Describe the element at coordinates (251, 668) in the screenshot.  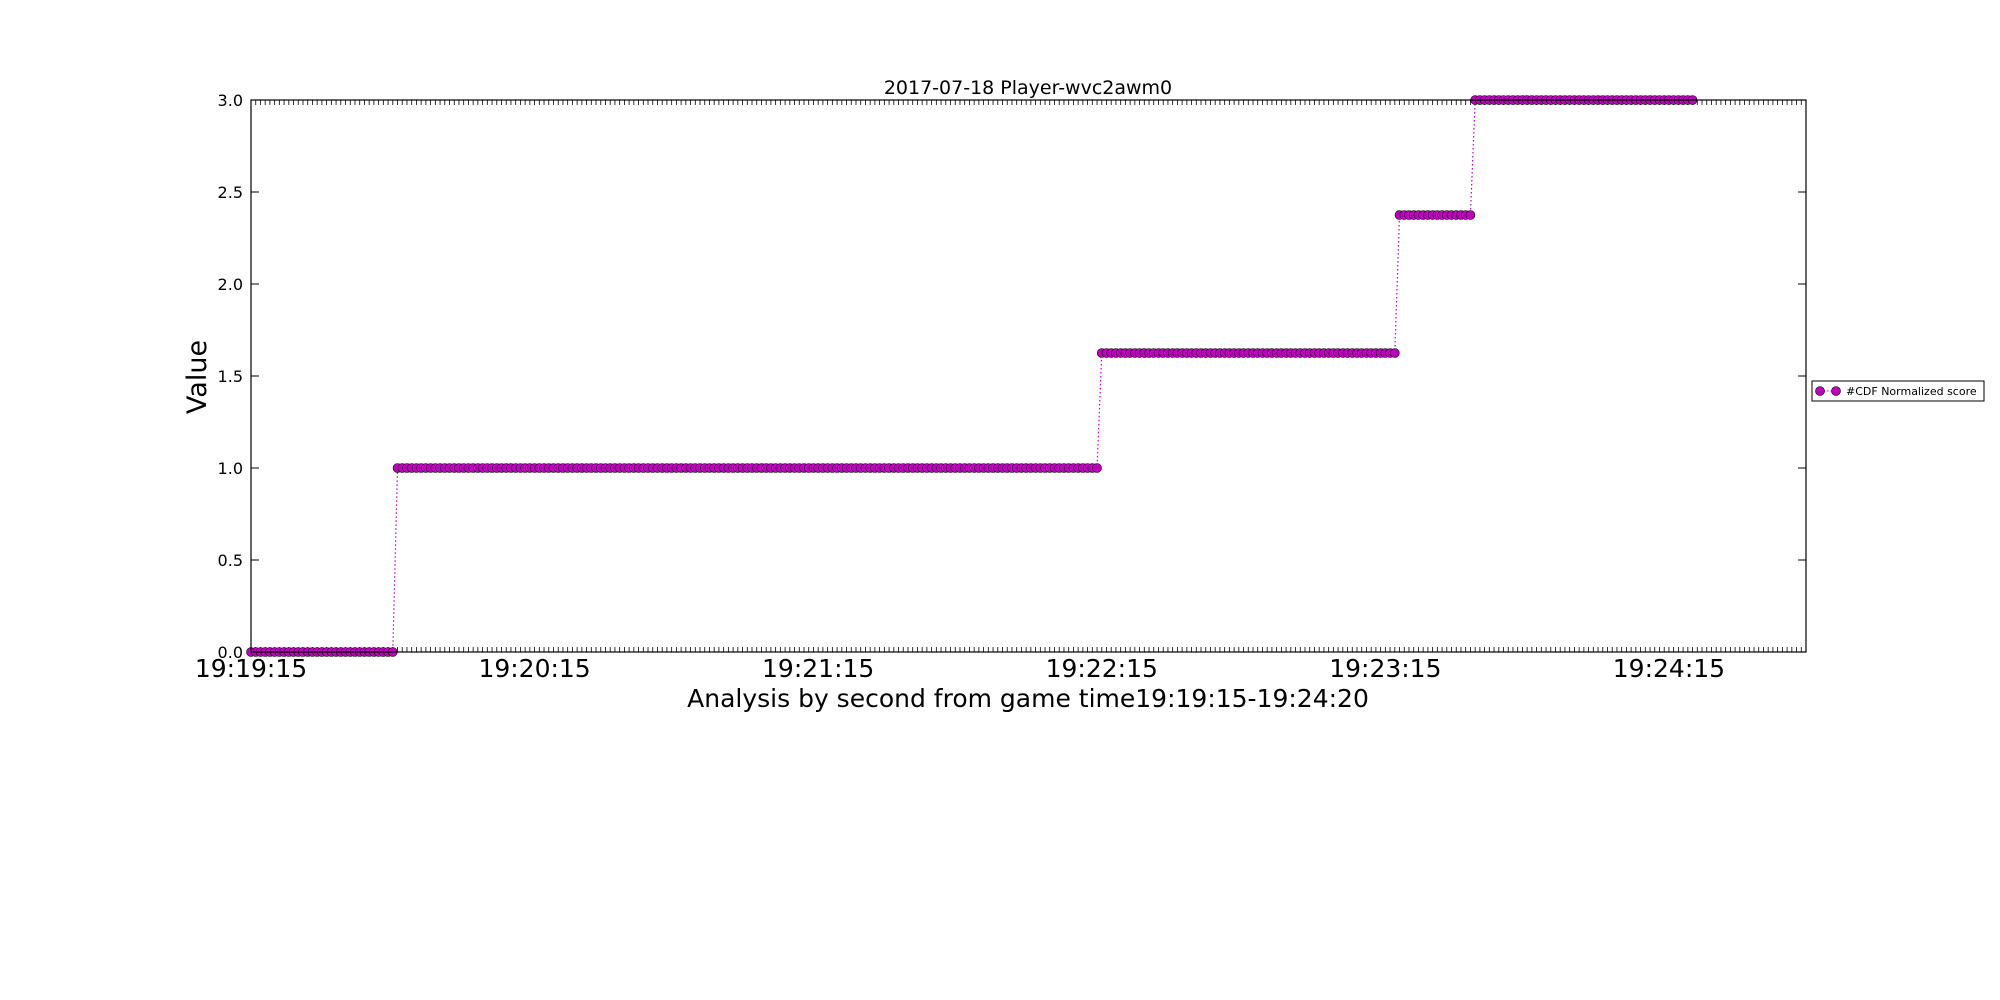
I see `x-tick-label: 19:19:15` at that location.